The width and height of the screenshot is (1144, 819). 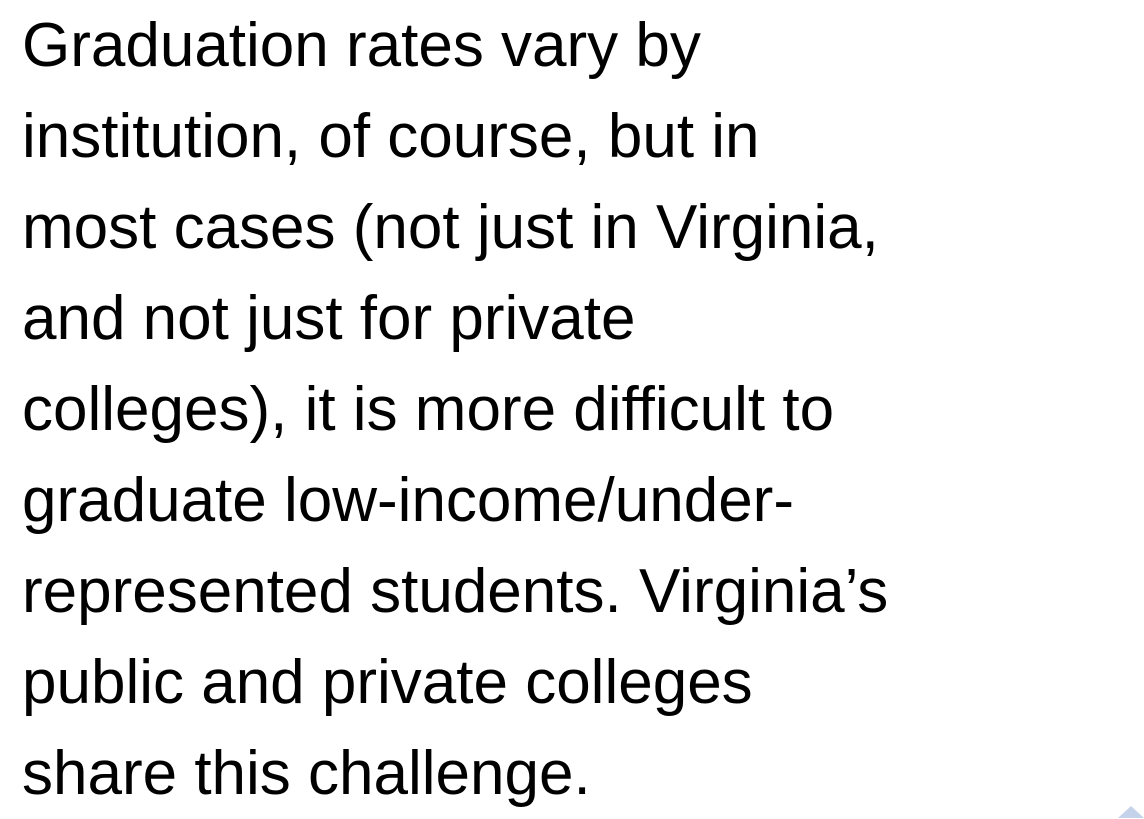 I want to click on text-line: institution, of course, but in, so click(x=391, y=136).